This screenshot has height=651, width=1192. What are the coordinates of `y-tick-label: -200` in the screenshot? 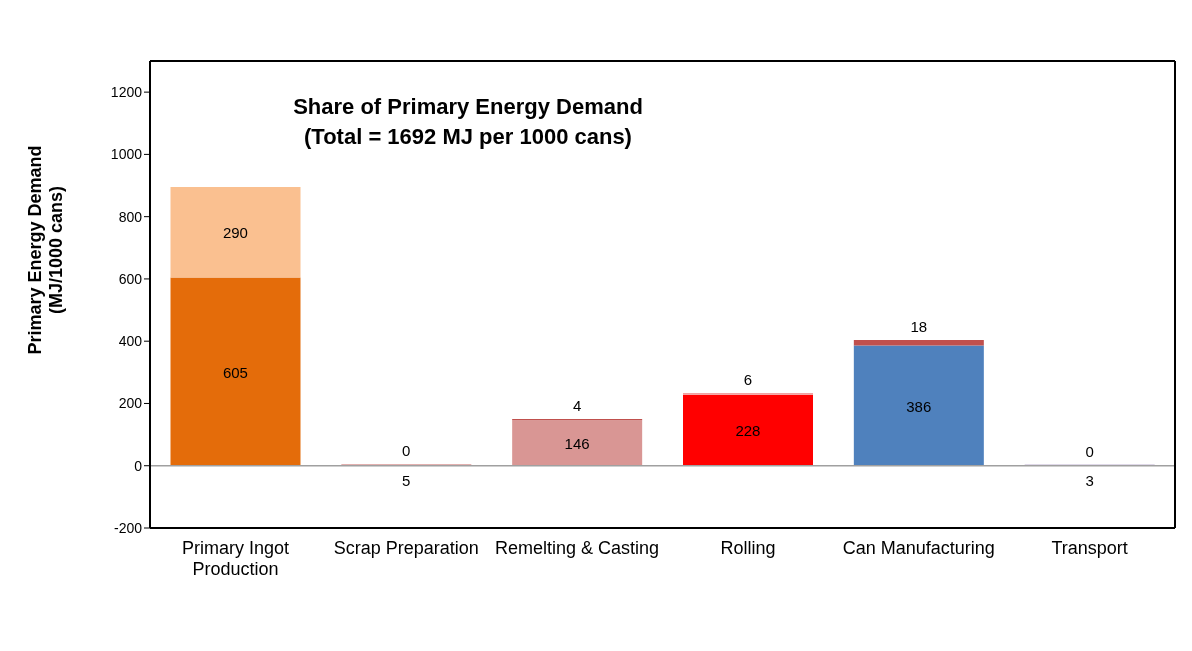 It's located at (128, 527).